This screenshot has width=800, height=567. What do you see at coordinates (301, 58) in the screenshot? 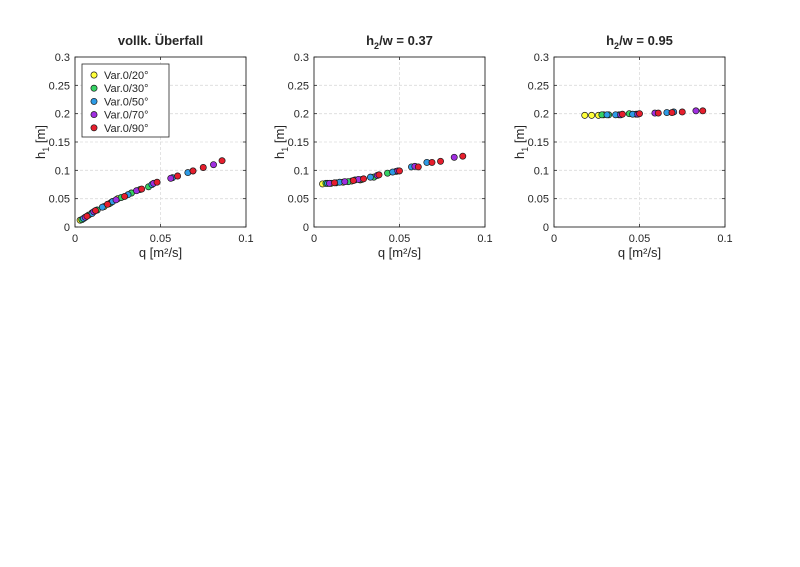
I see `chart-2-ytick-label-6: 0.3` at bounding box center [301, 58].